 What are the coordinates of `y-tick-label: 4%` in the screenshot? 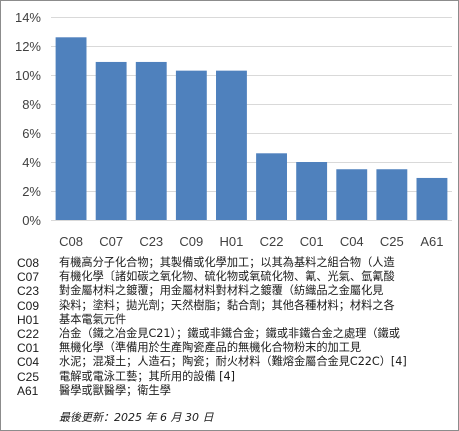 It's located at (31, 162).